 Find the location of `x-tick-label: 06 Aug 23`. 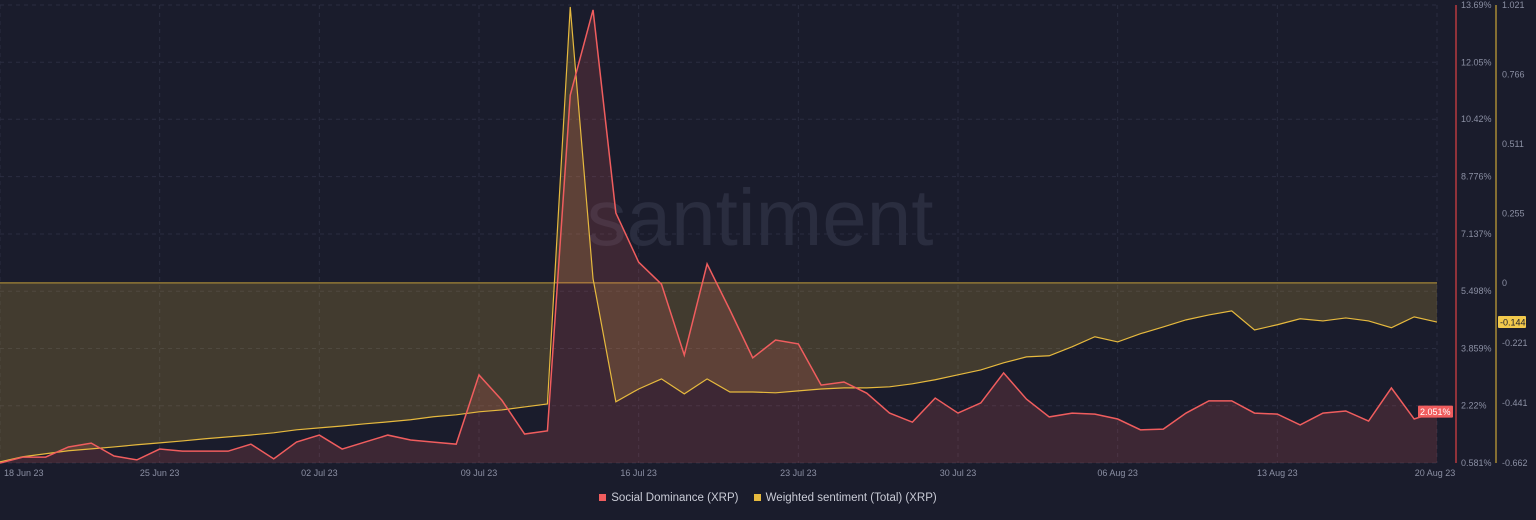

x-tick-label: 06 Aug 23 is located at coordinates (1117, 473).